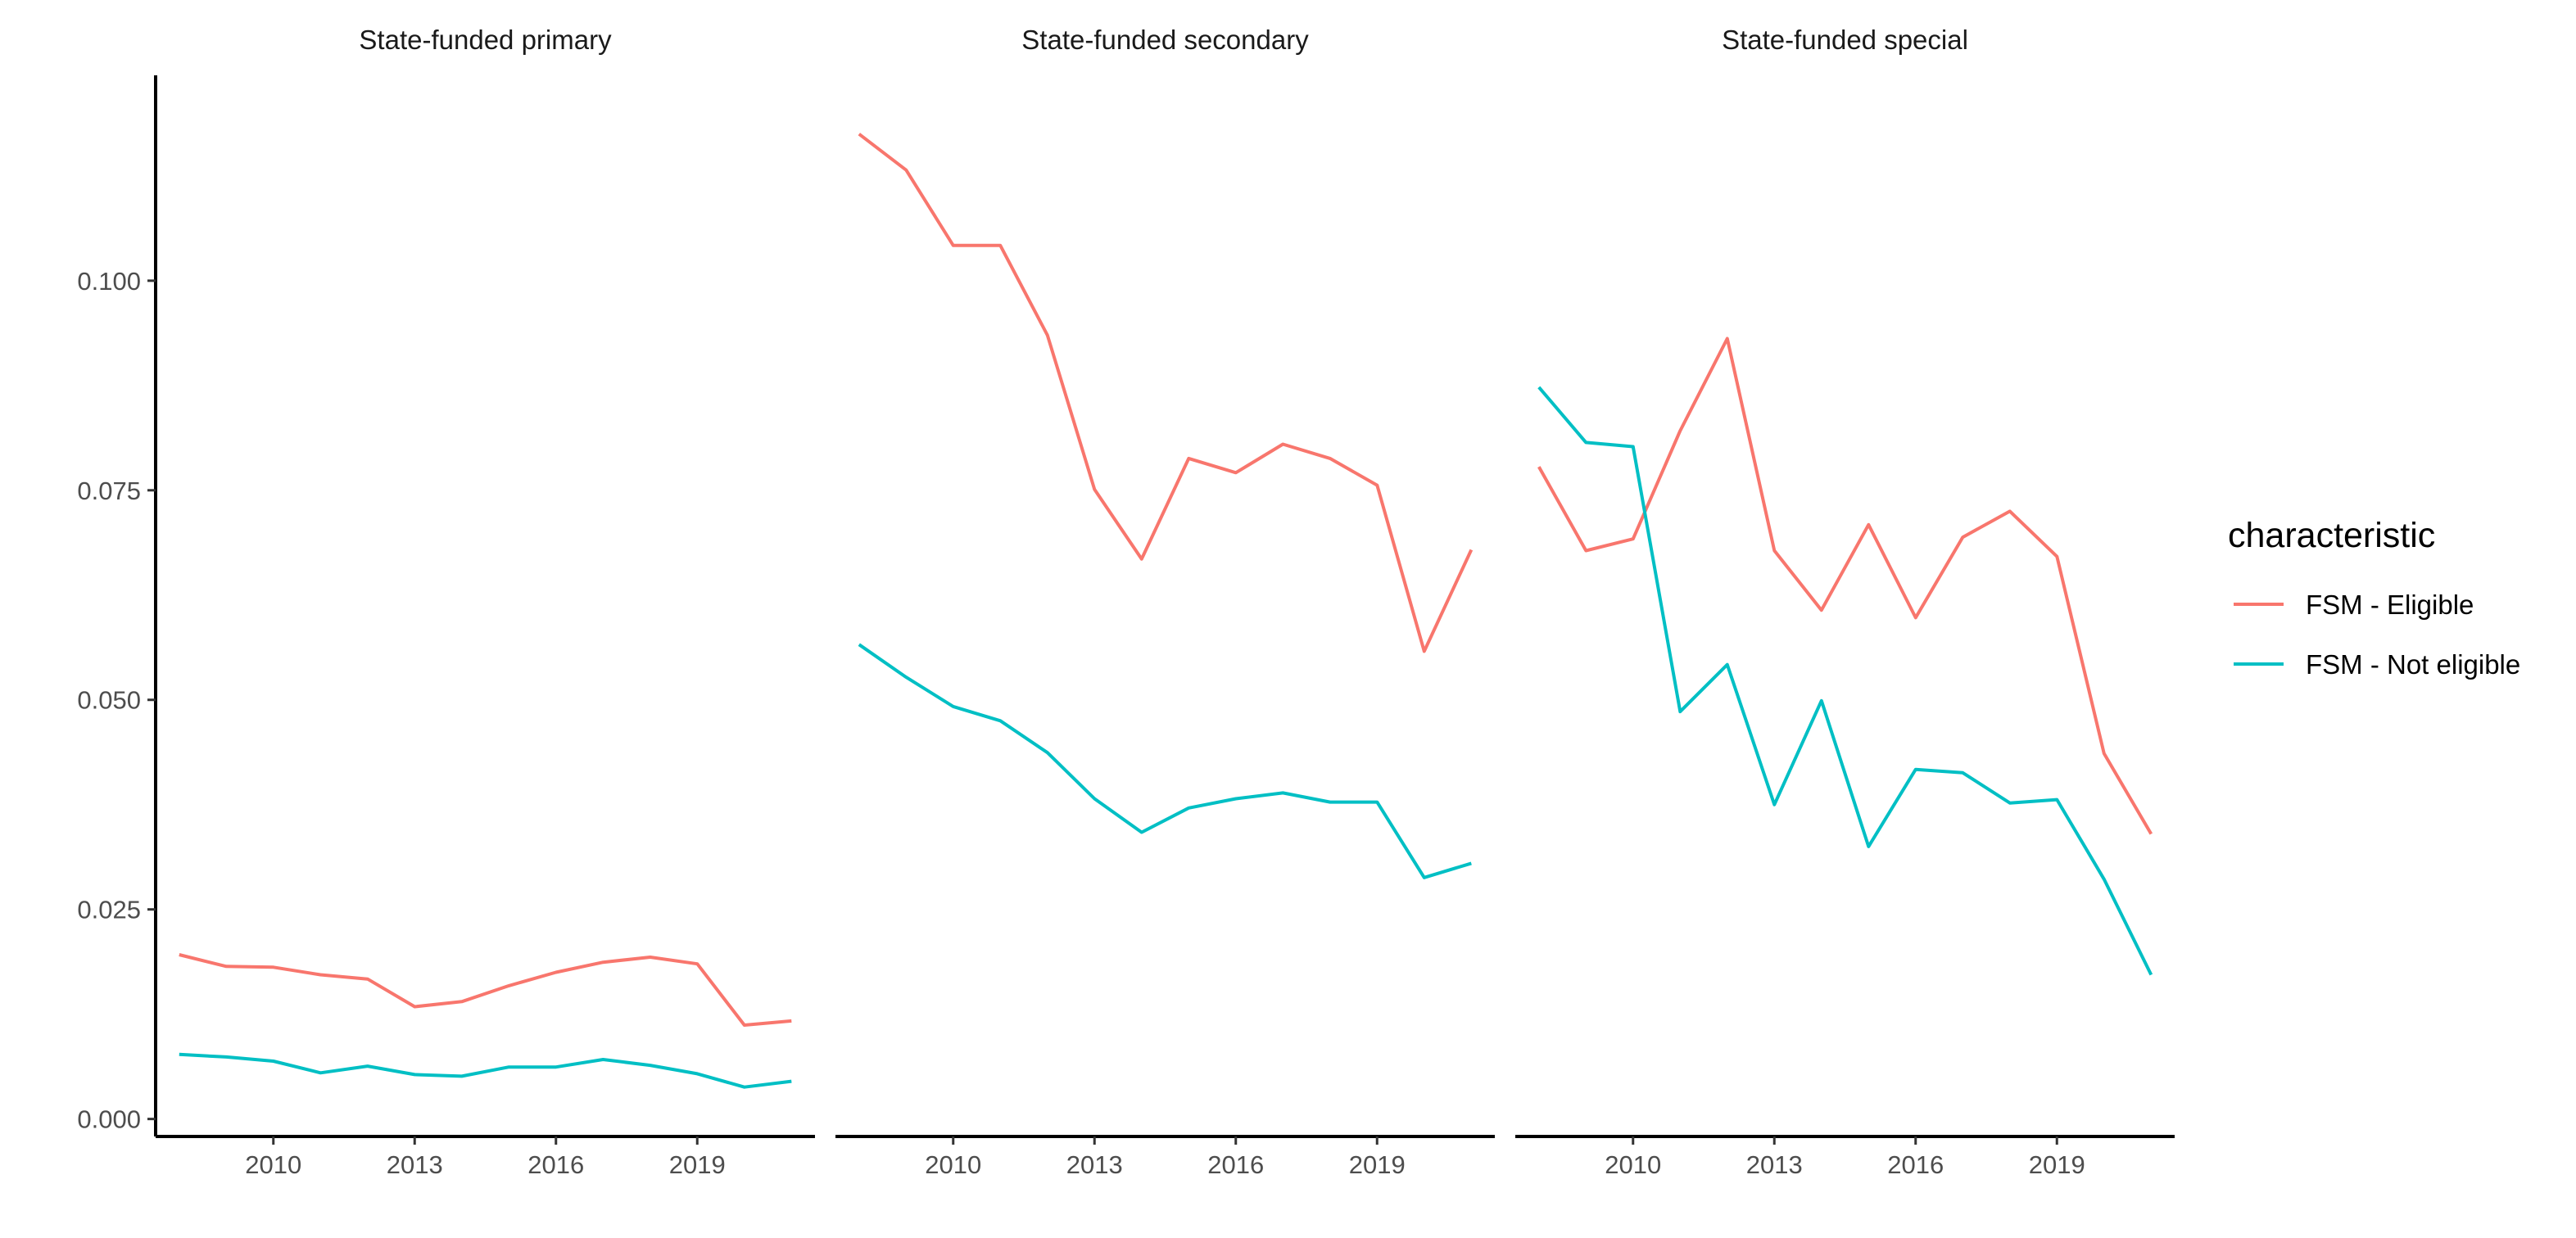 The height and width of the screenshot is (1238, 2576). What do you see at coordinates (2390, 605) in the screenshot?
I see `legend-label: FSM - Eligible` at bounding box center [2390, 605].